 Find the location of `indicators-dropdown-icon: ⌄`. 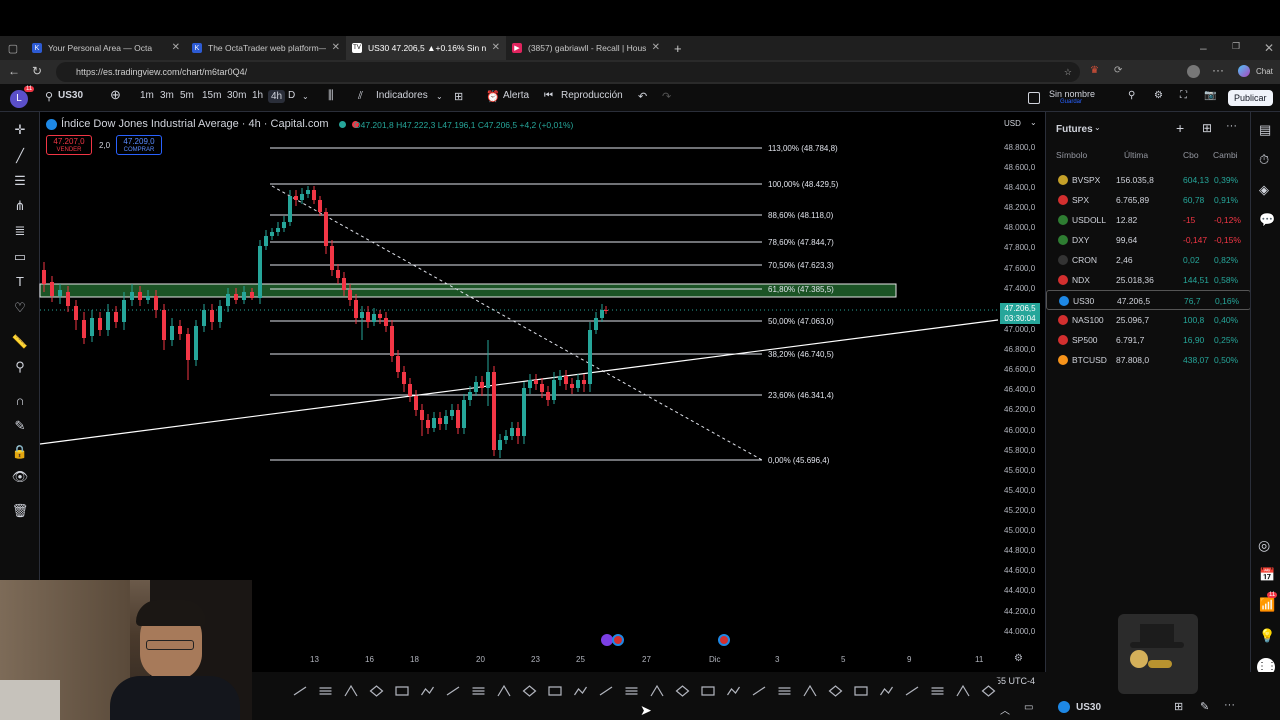

indicators-dropdown-icon: ⌄ is located at coordinates (439, 96).